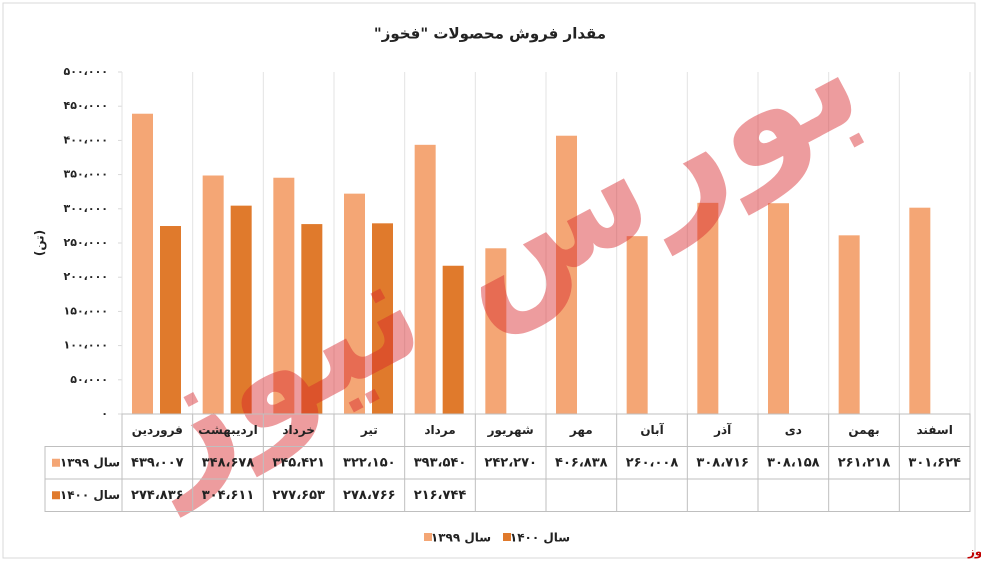  What do you see at coordinates (228, 495) in the screenshot?
I see `table-value: ۳۰۴،۶۱۱` at bounding box center [228, 495].